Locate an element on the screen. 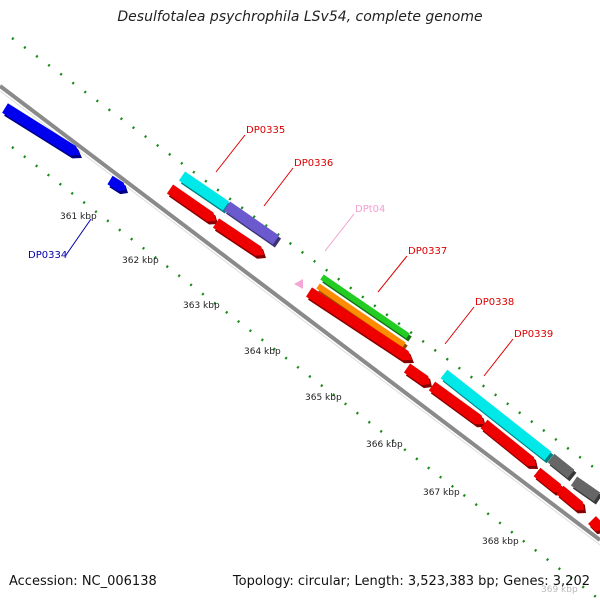  cds-small-blue is located at coordinates (116, 183).